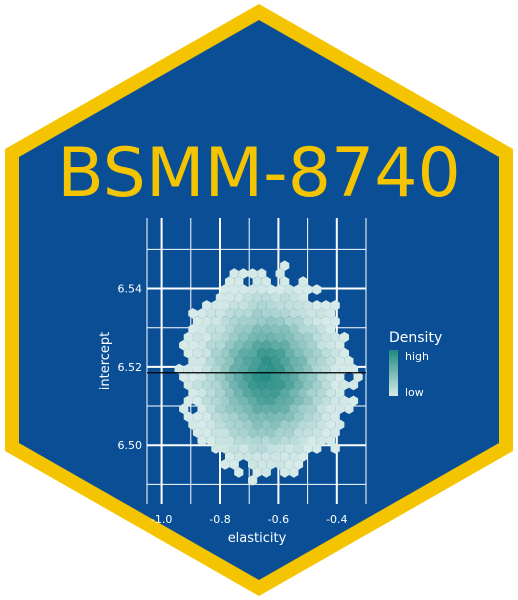 This screenshot has width=518, height=600. Describe the element at coordinates (336, 519) in the screenshot. I see `x-tick-label: -0.4` at that location.